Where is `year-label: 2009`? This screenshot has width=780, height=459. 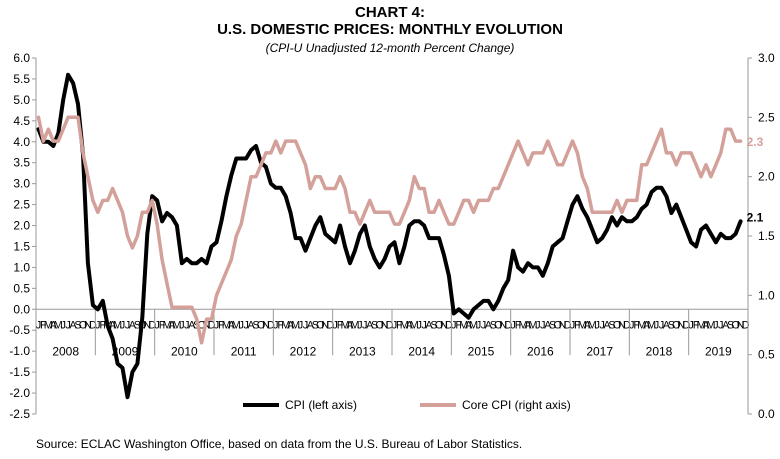
year-label: 2009 is located at coordinates (125, 351).